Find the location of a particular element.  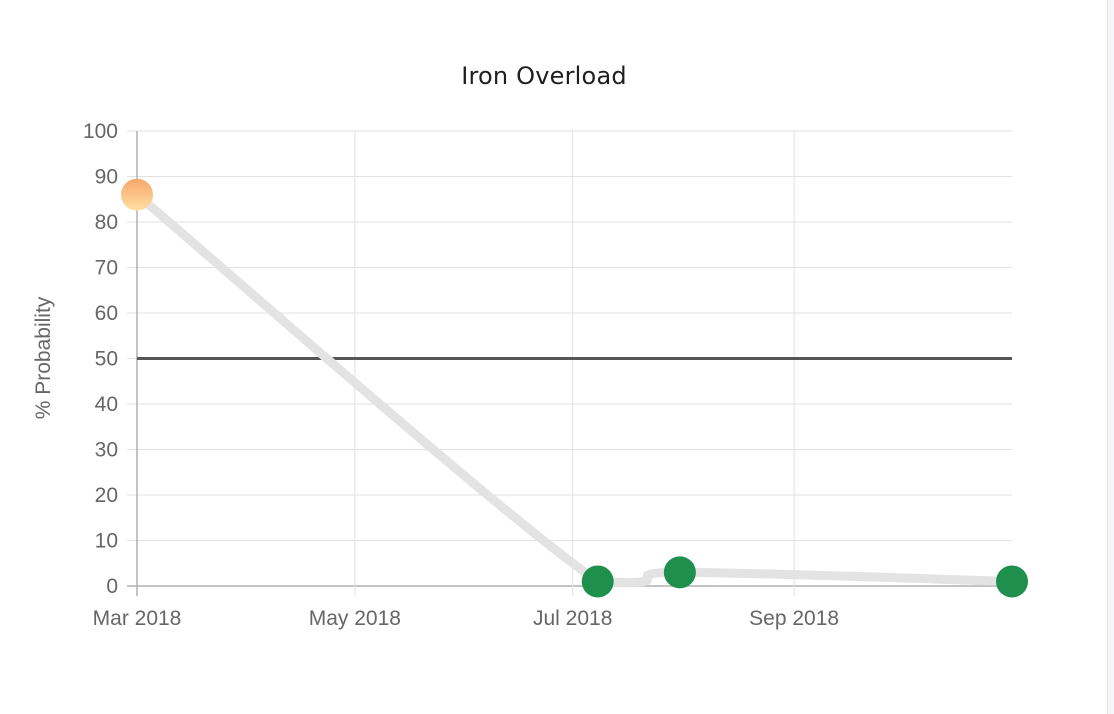

panel-edge is located at coordinates (1110, 357).